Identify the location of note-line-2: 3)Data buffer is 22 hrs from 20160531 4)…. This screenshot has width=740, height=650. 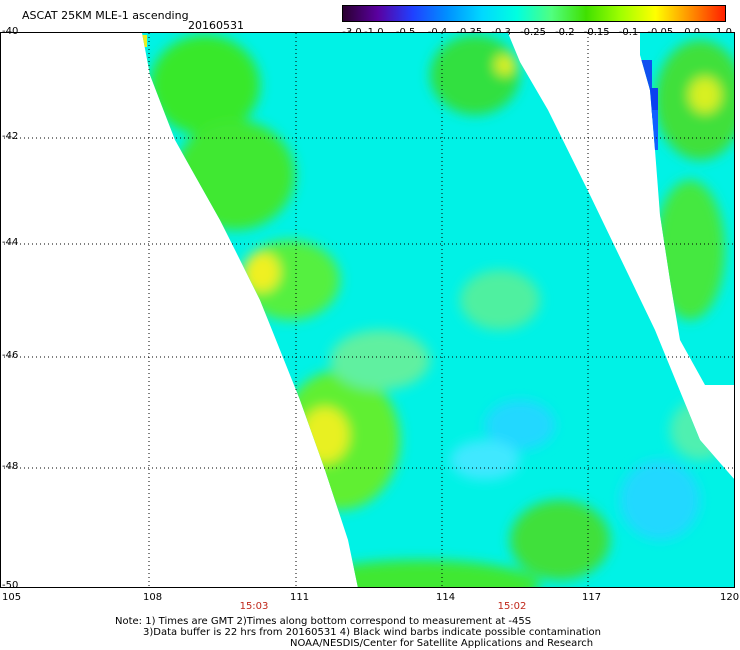
(372, 632).